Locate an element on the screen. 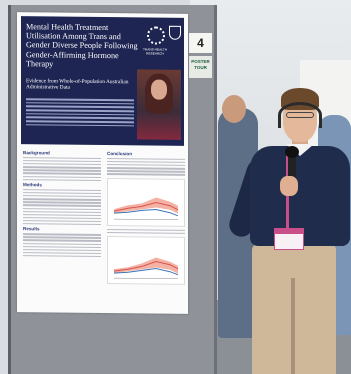 The height and width of the screenshot is (374, 351). section-heading-background: Background is located at coordinates (36, 153).